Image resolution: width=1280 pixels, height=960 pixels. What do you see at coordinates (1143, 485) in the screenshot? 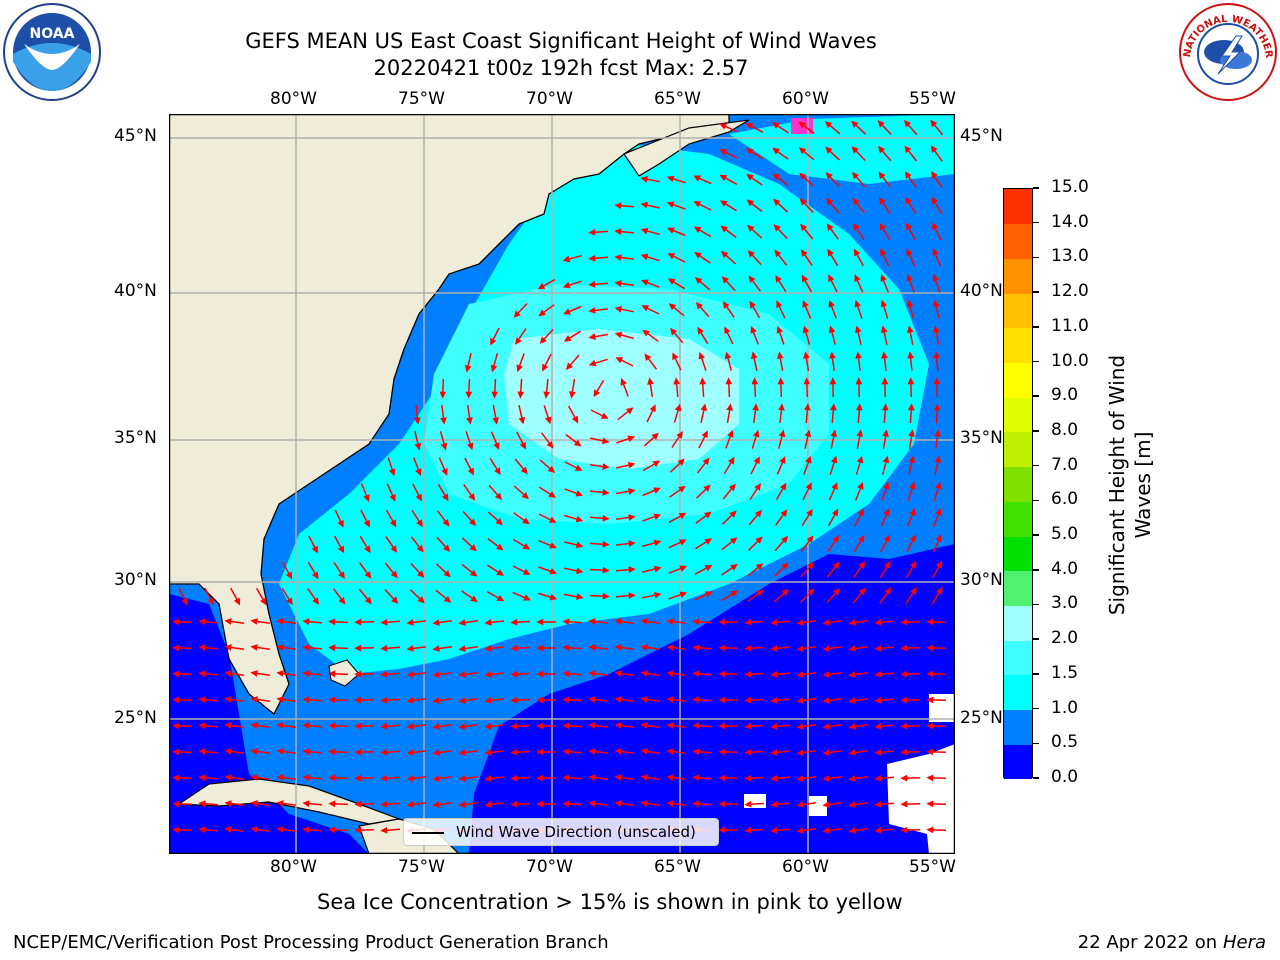
I see `colorbar-label-line2: Waves [m]` at bounding box center [1143, 485].